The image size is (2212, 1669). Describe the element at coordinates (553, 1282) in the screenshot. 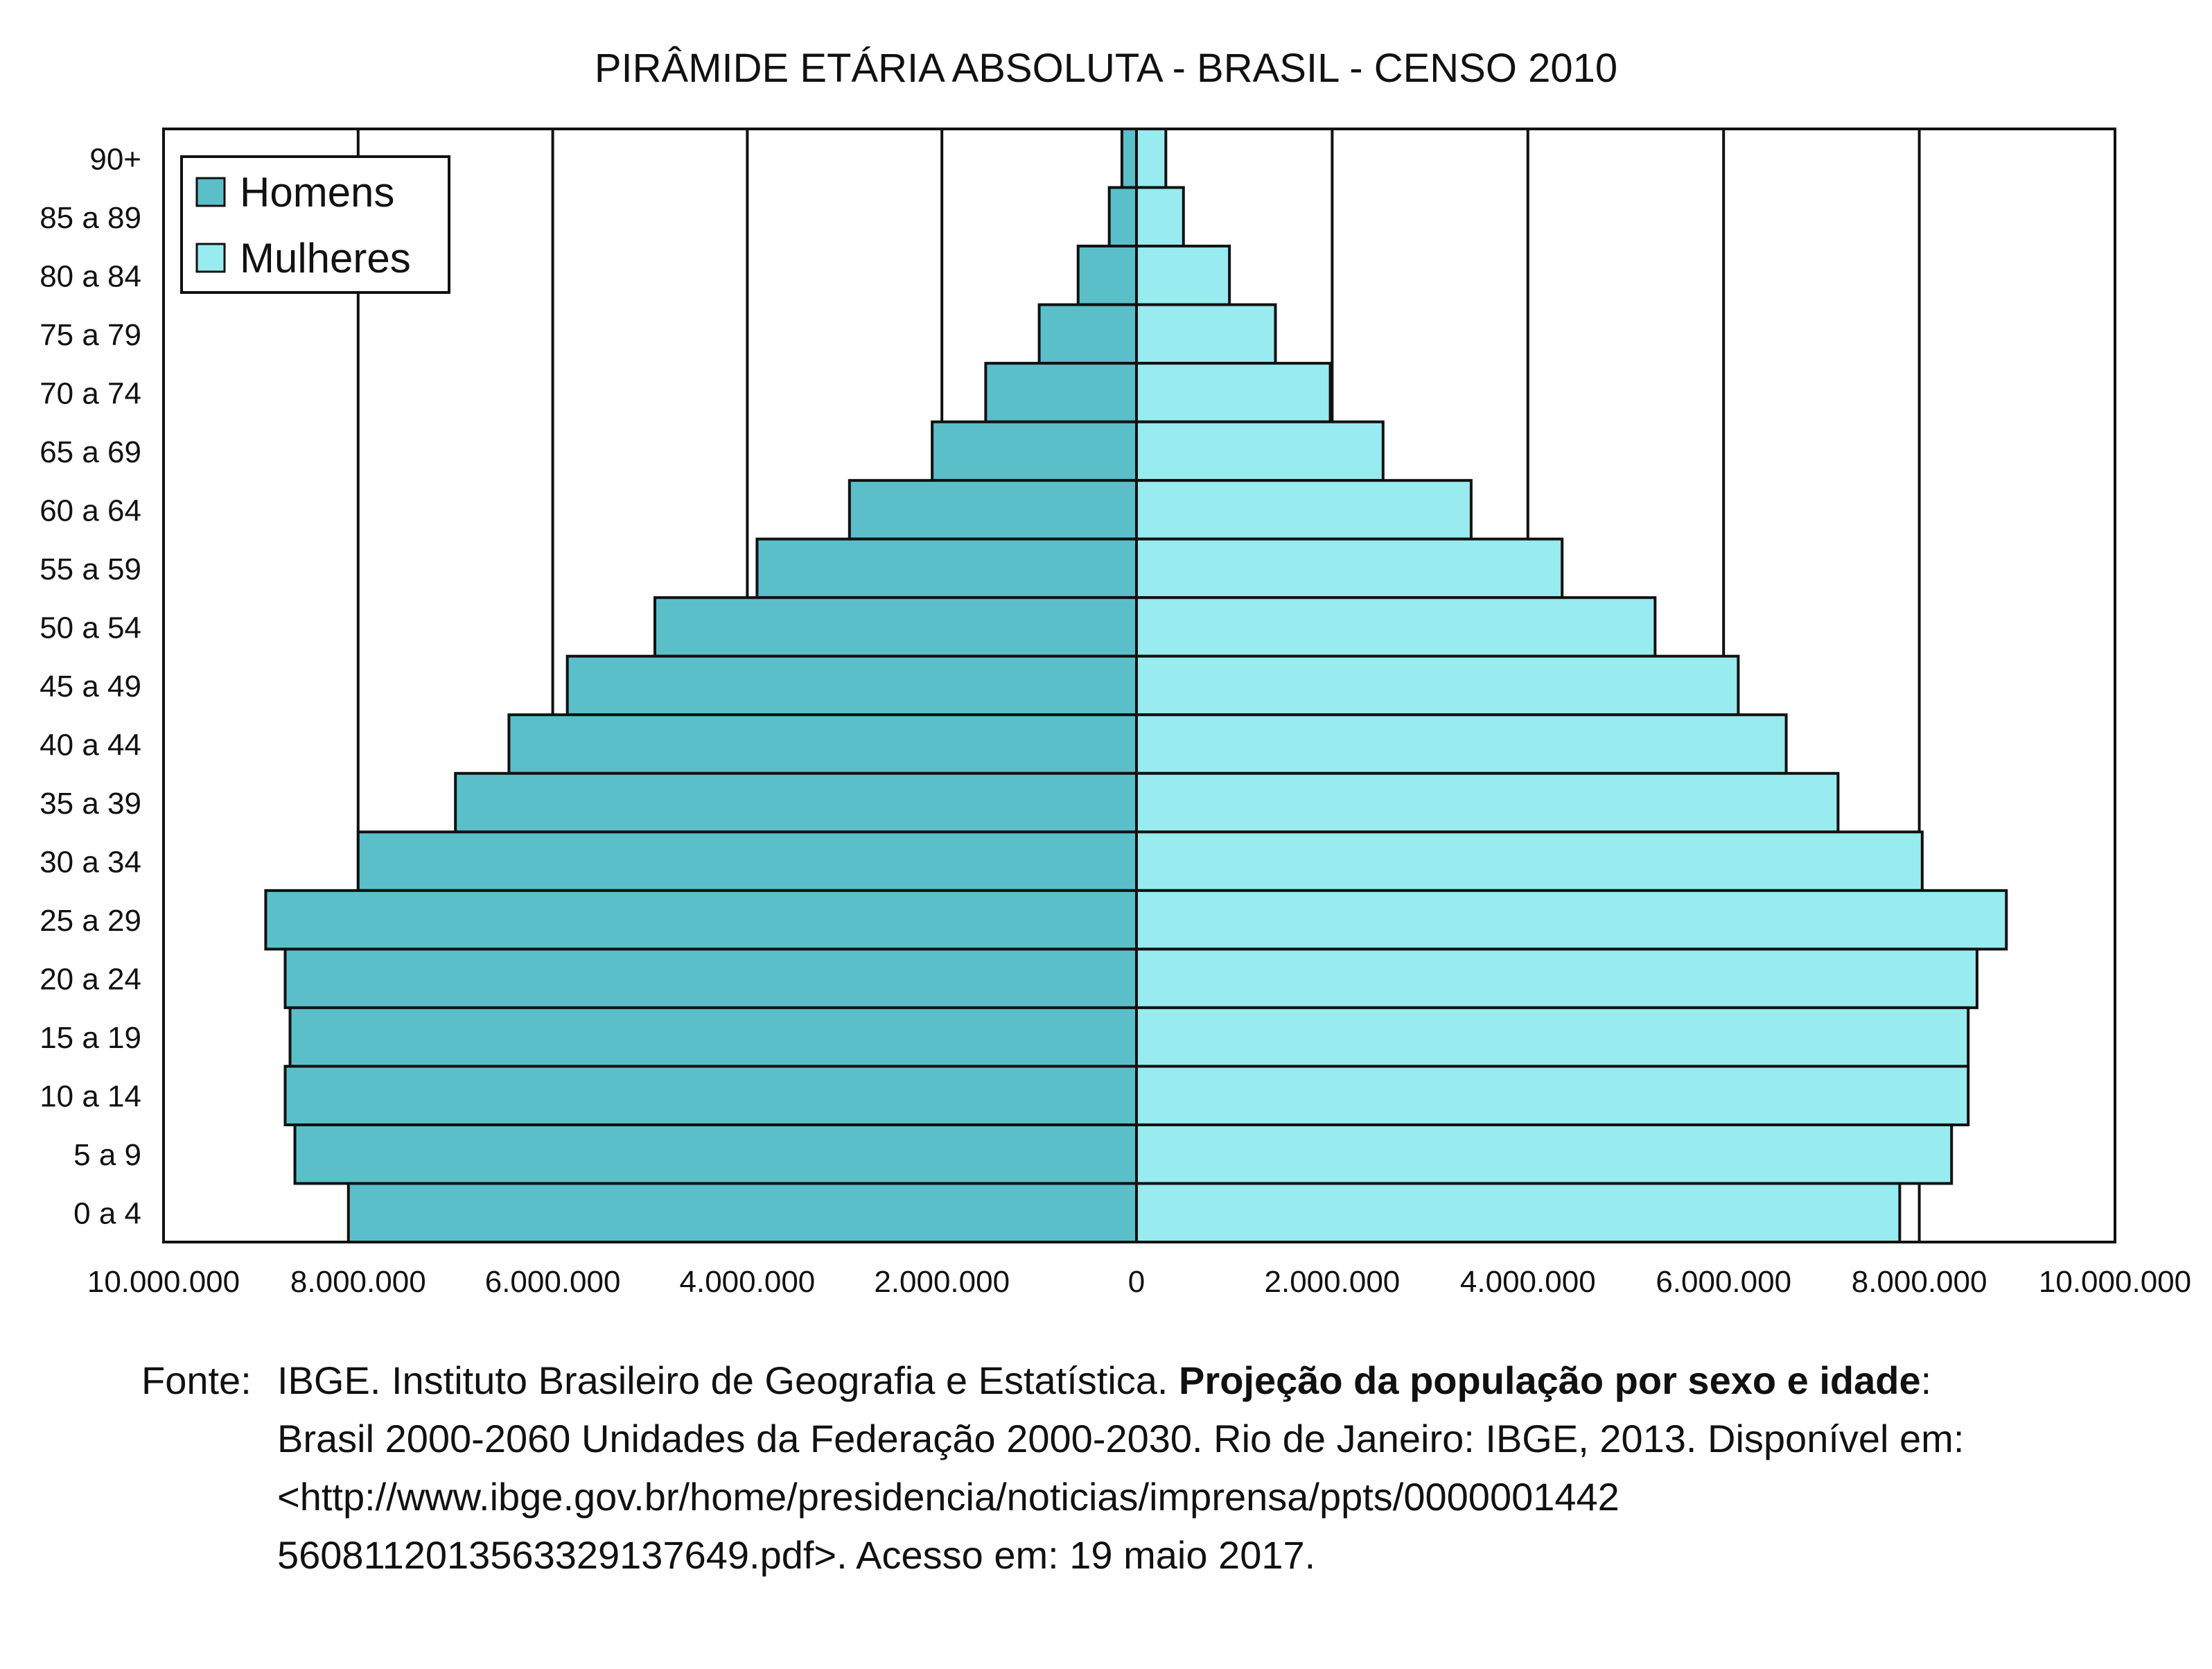

I see `x-tick-label-2: 6.000.000` at that location.